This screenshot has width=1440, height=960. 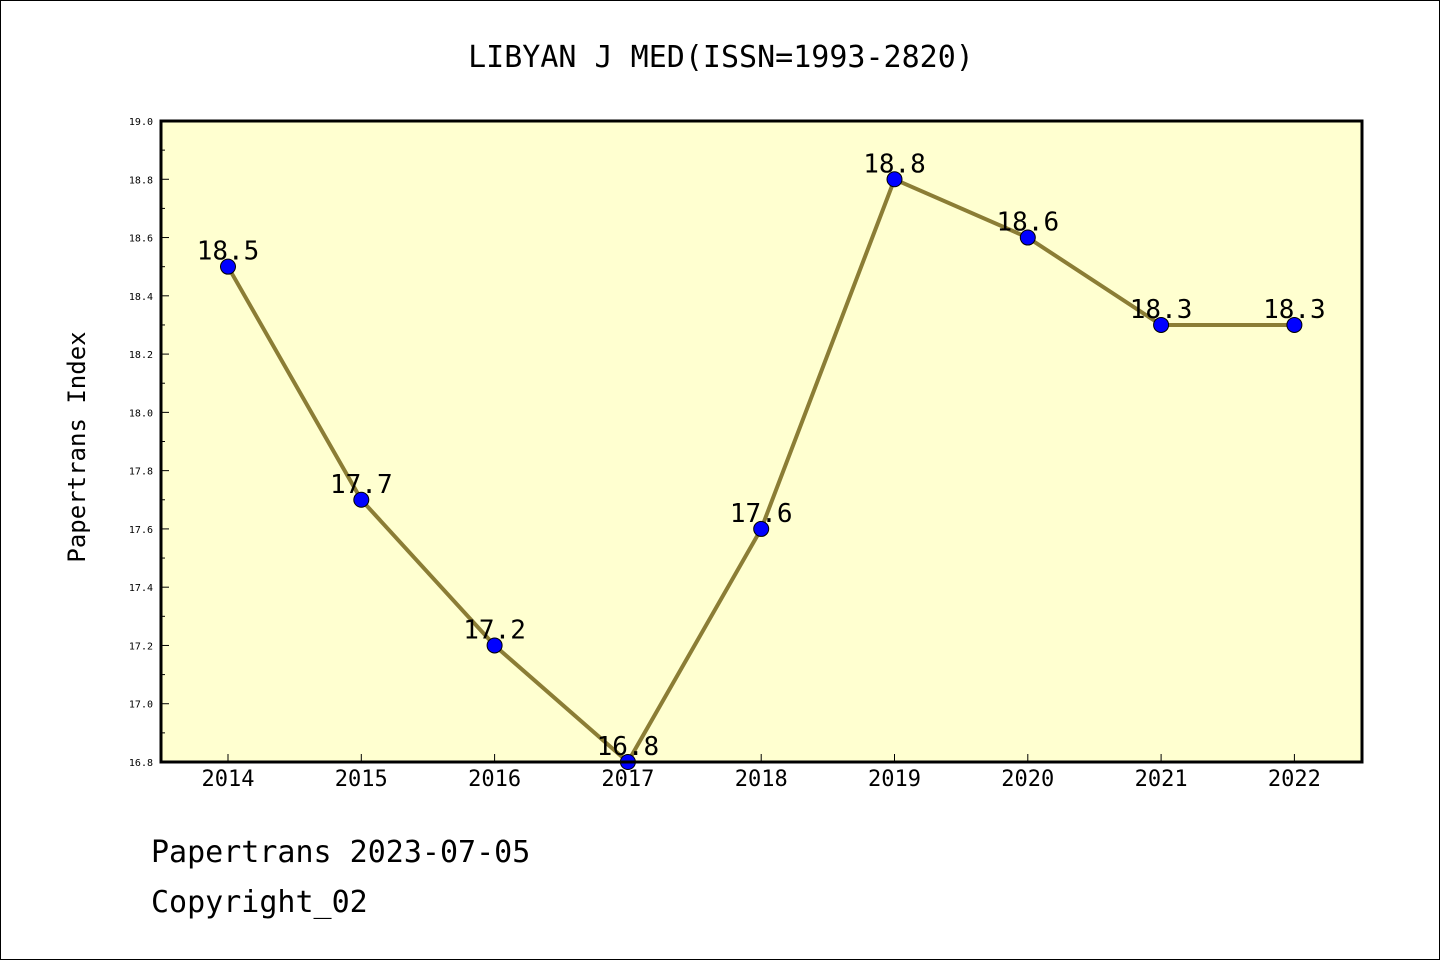 What do you see at coordinates (141, 413) in the screenshot?
I see `y-tick-label: 18.0` at bounding box center [141, 413].